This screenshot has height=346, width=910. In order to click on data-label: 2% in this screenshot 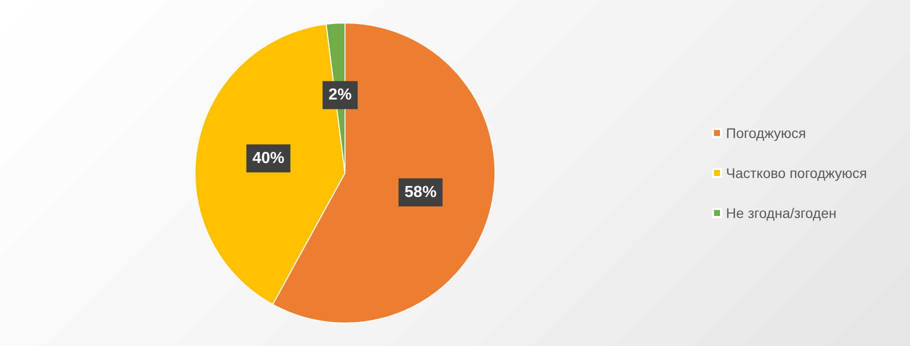, I will do `click(340, 95)`.